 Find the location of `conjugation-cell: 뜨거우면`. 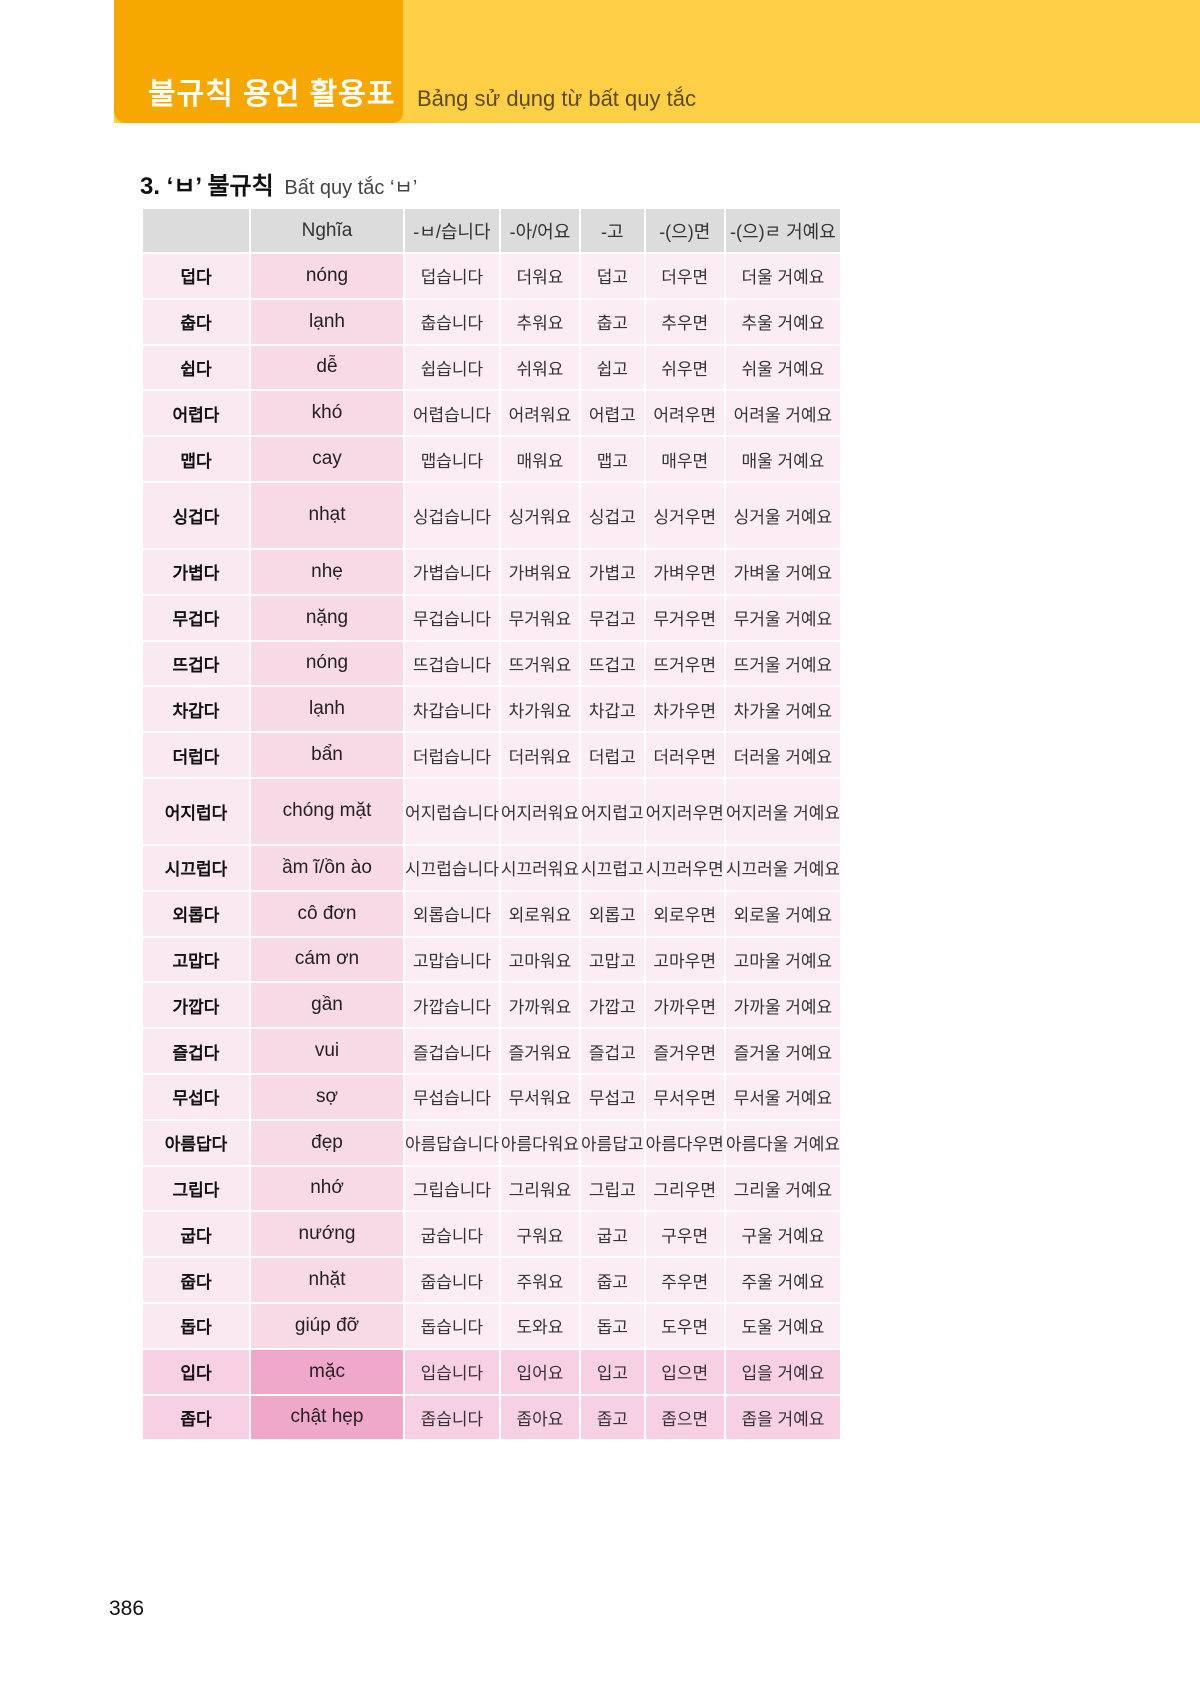

conjugation-cell: 뜨거우면 is located at coordinates (684, 663).